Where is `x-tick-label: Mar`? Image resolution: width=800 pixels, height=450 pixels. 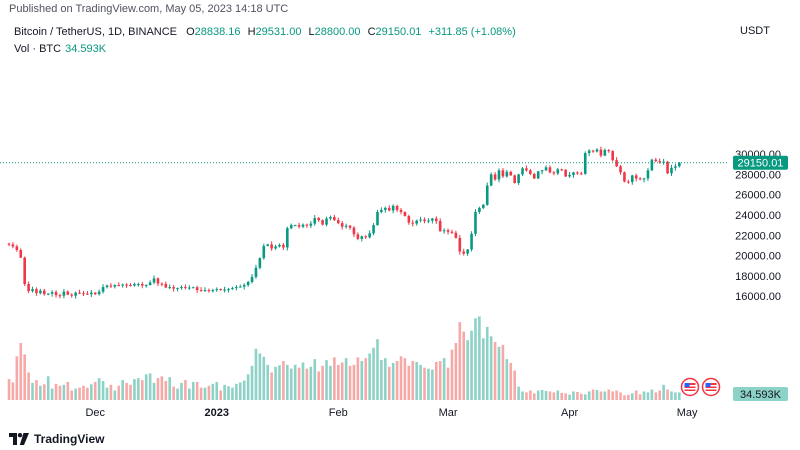
x-tick-label: Mar is located at coordinates (448, 413).